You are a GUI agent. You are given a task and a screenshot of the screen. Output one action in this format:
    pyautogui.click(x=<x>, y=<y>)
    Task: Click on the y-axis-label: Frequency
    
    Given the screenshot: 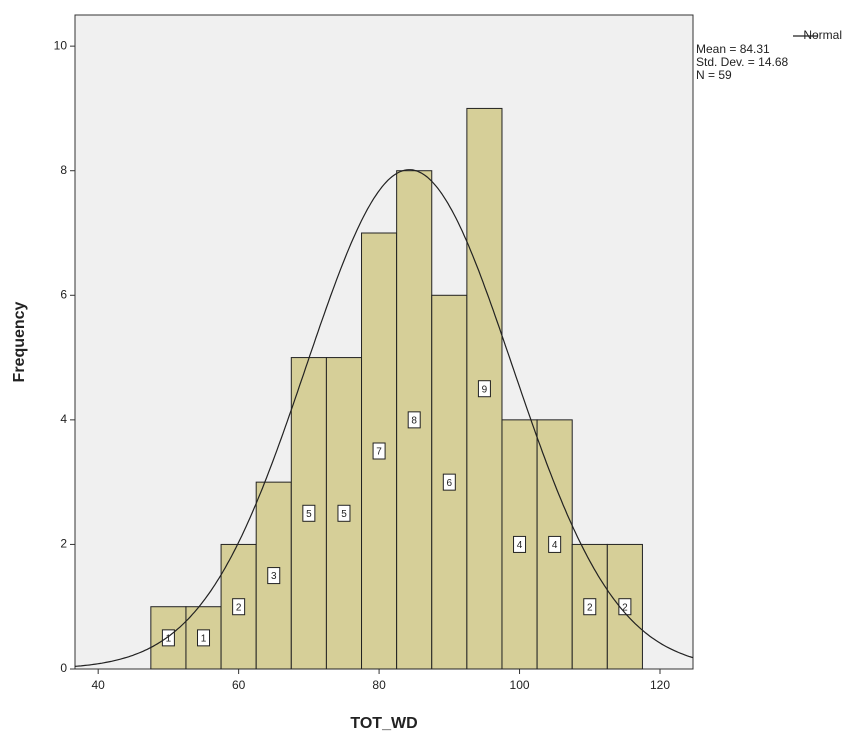 What is the action you would take?
    pyautogui.click(x=19, y=341)
    